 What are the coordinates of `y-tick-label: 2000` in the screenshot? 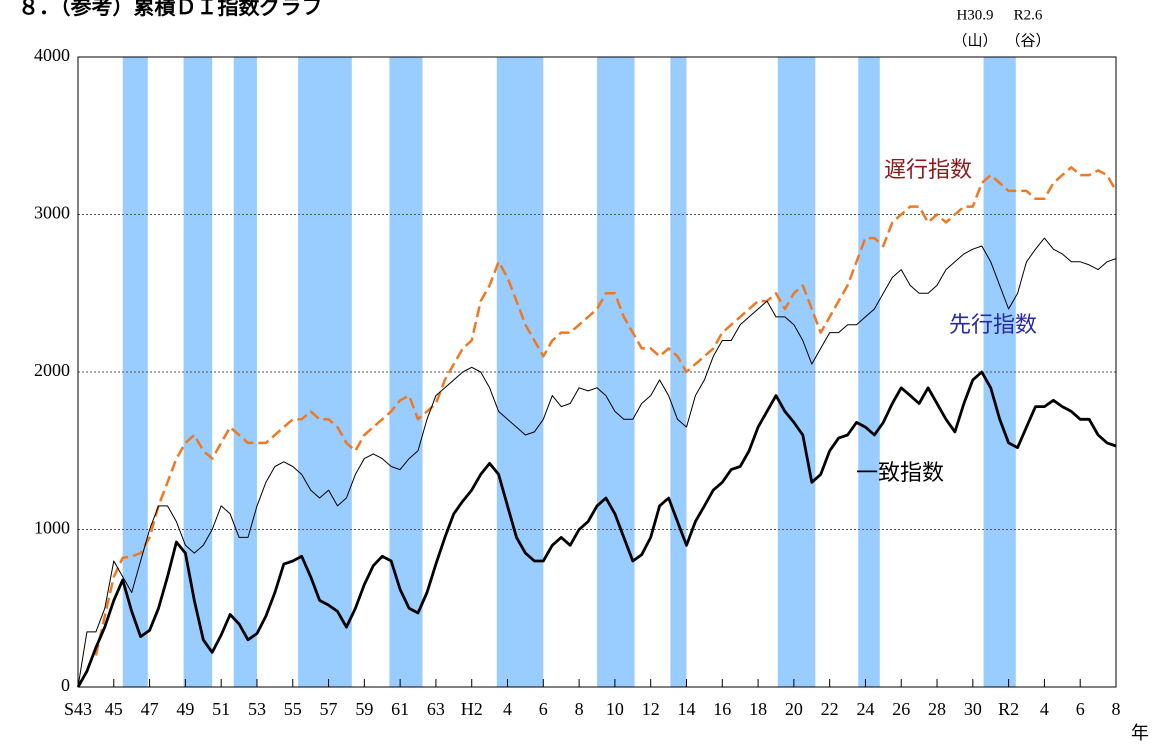 It's located at (52, 370).